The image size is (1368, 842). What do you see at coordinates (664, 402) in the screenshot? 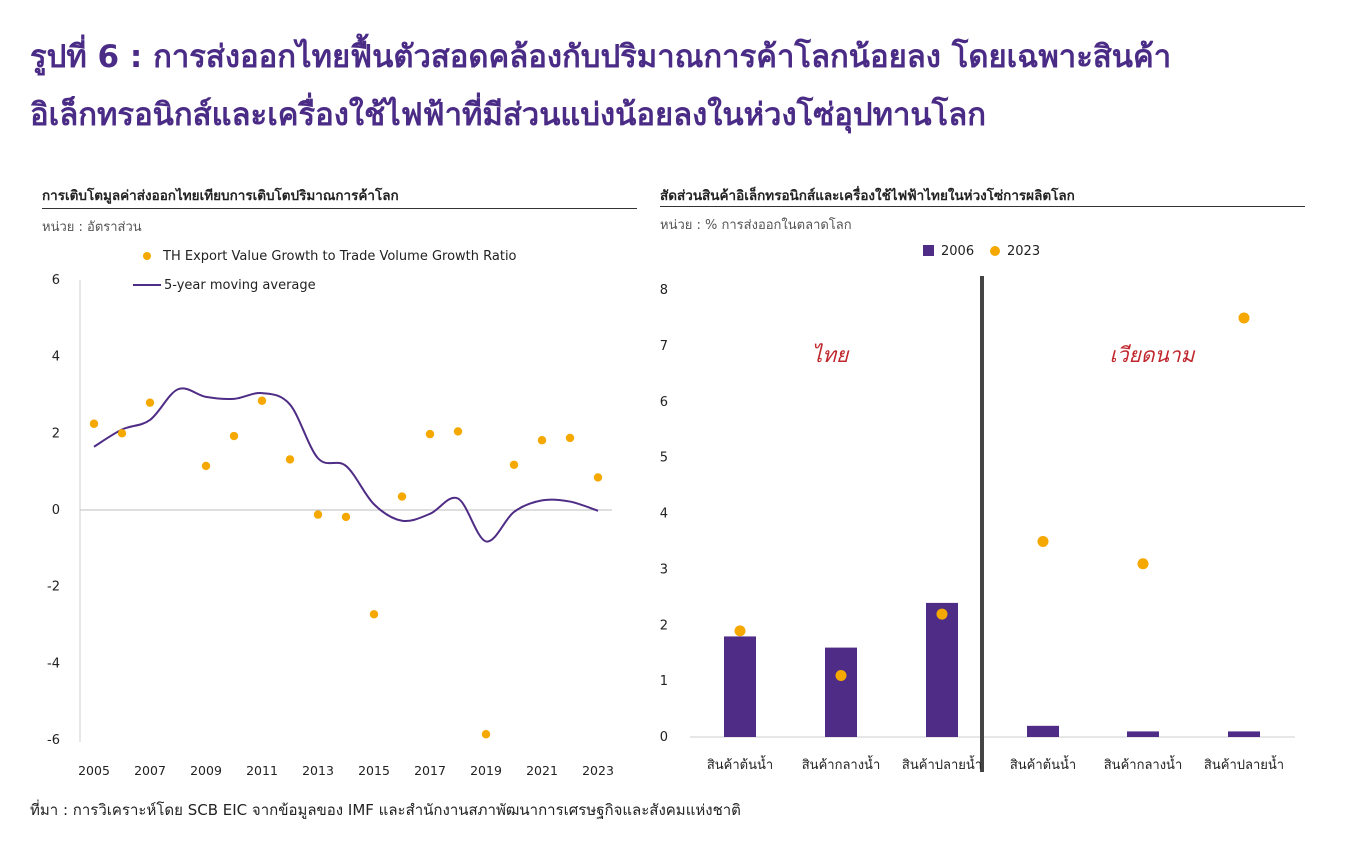
I see `right-y-tick-label: 6` at bounding box center [664, 402].